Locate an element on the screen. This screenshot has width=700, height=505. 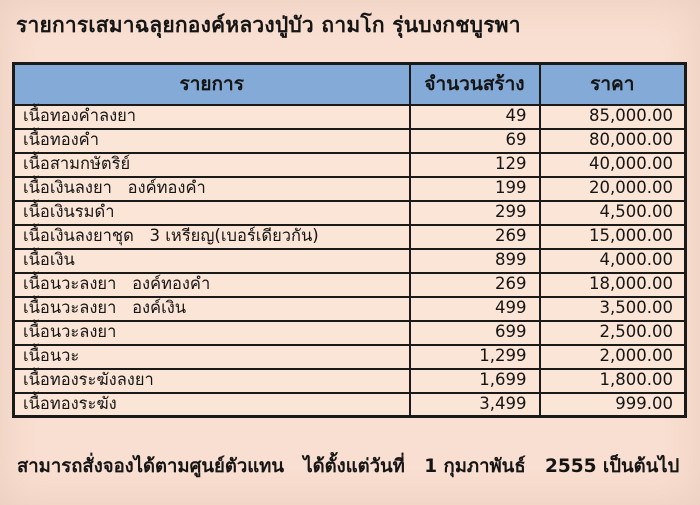
item-name: เนื้อทองระฆังลงยา is located at coordinates (211, 380).